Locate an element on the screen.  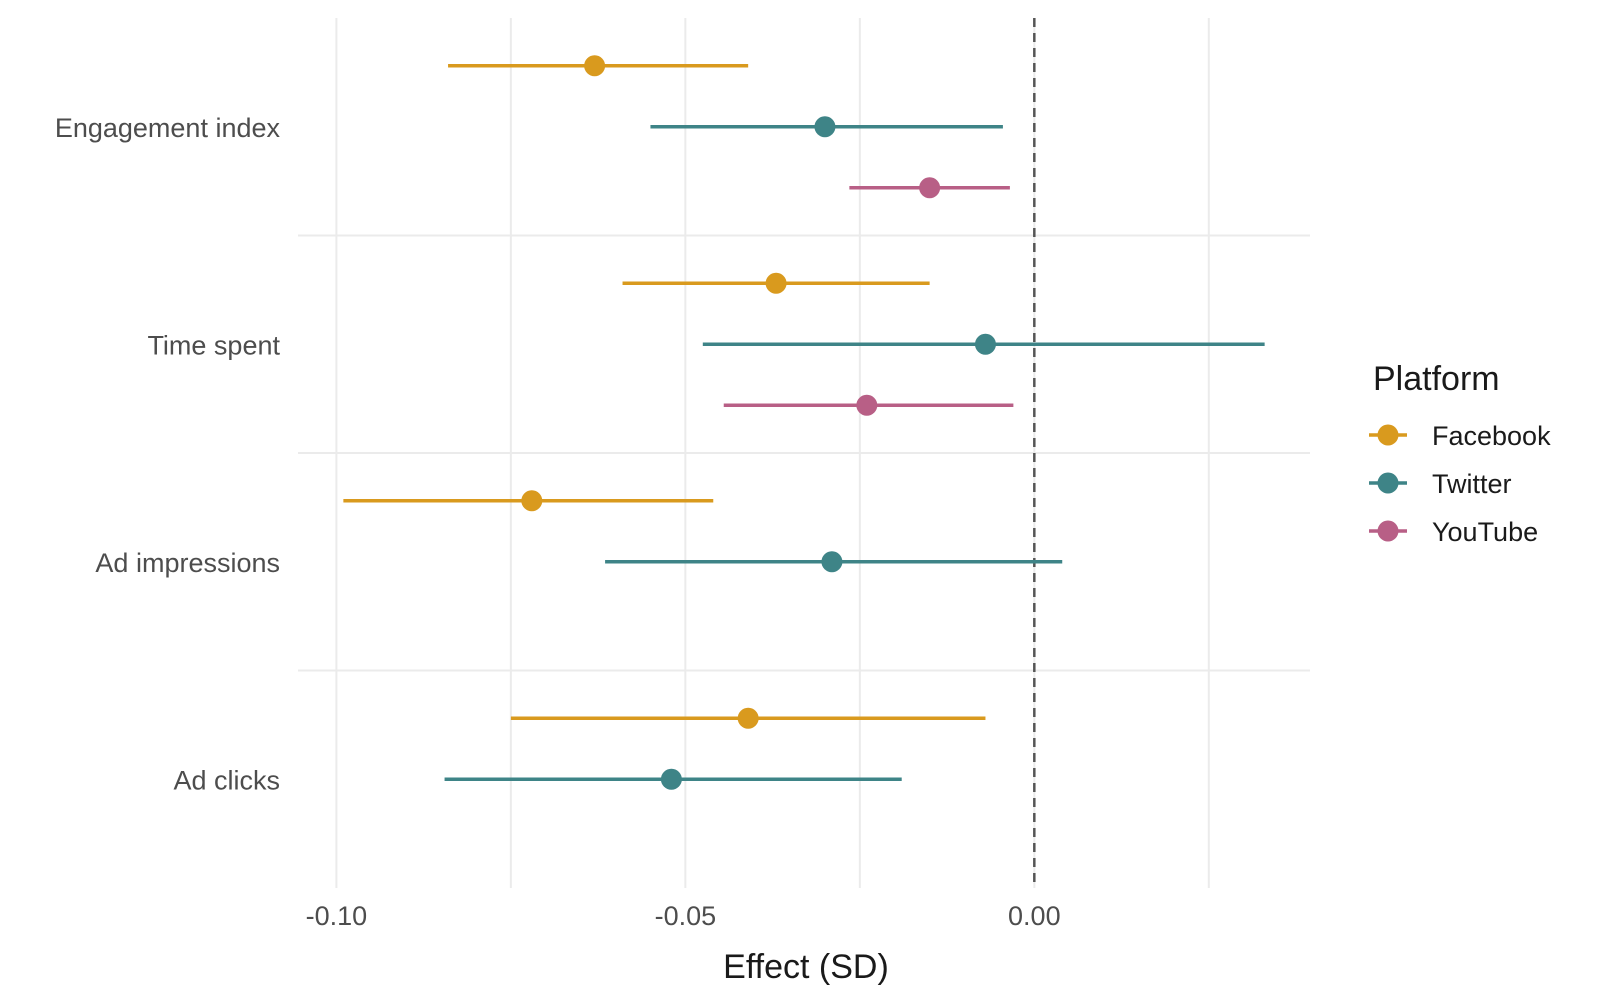
point-facebook-ad-impressions is located at coordinates (532, 501).